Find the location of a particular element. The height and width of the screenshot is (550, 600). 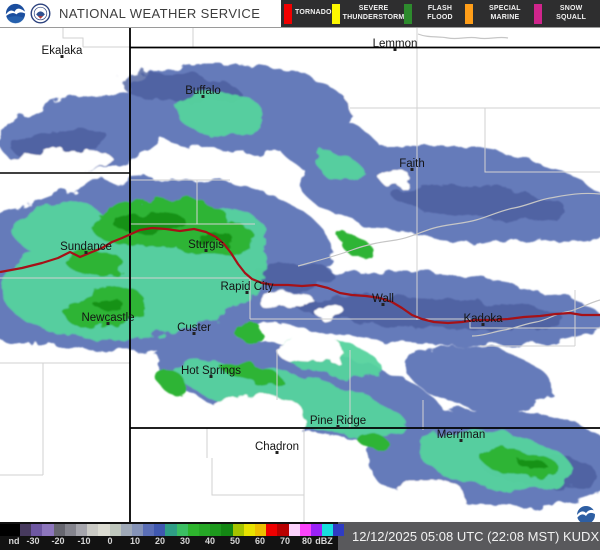

noaa-watermark-icon is located at coordinates (586, 514).